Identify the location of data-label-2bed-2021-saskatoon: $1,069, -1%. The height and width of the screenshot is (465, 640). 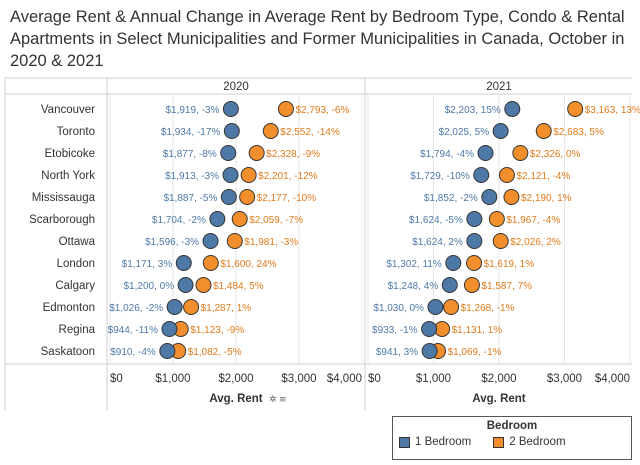
(475, 352).